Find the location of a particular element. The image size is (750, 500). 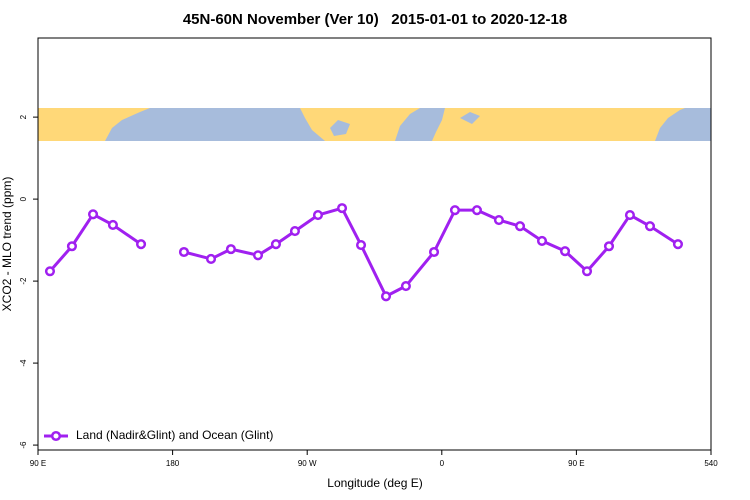

x-tick-label: 540 is located at coordinates (711, 463).